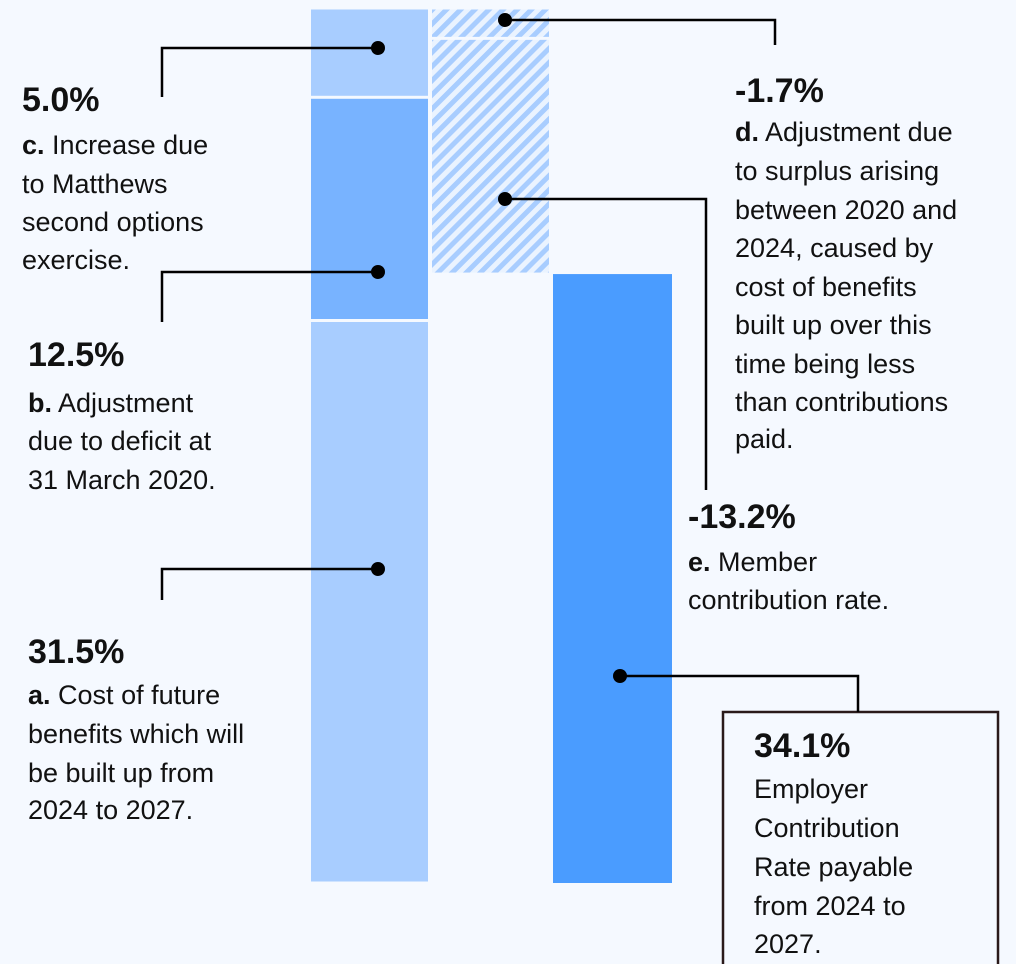 The width and height of the screenshot is (1016, 964). I want to click on description: b. Adjustment, so click(111, 403).